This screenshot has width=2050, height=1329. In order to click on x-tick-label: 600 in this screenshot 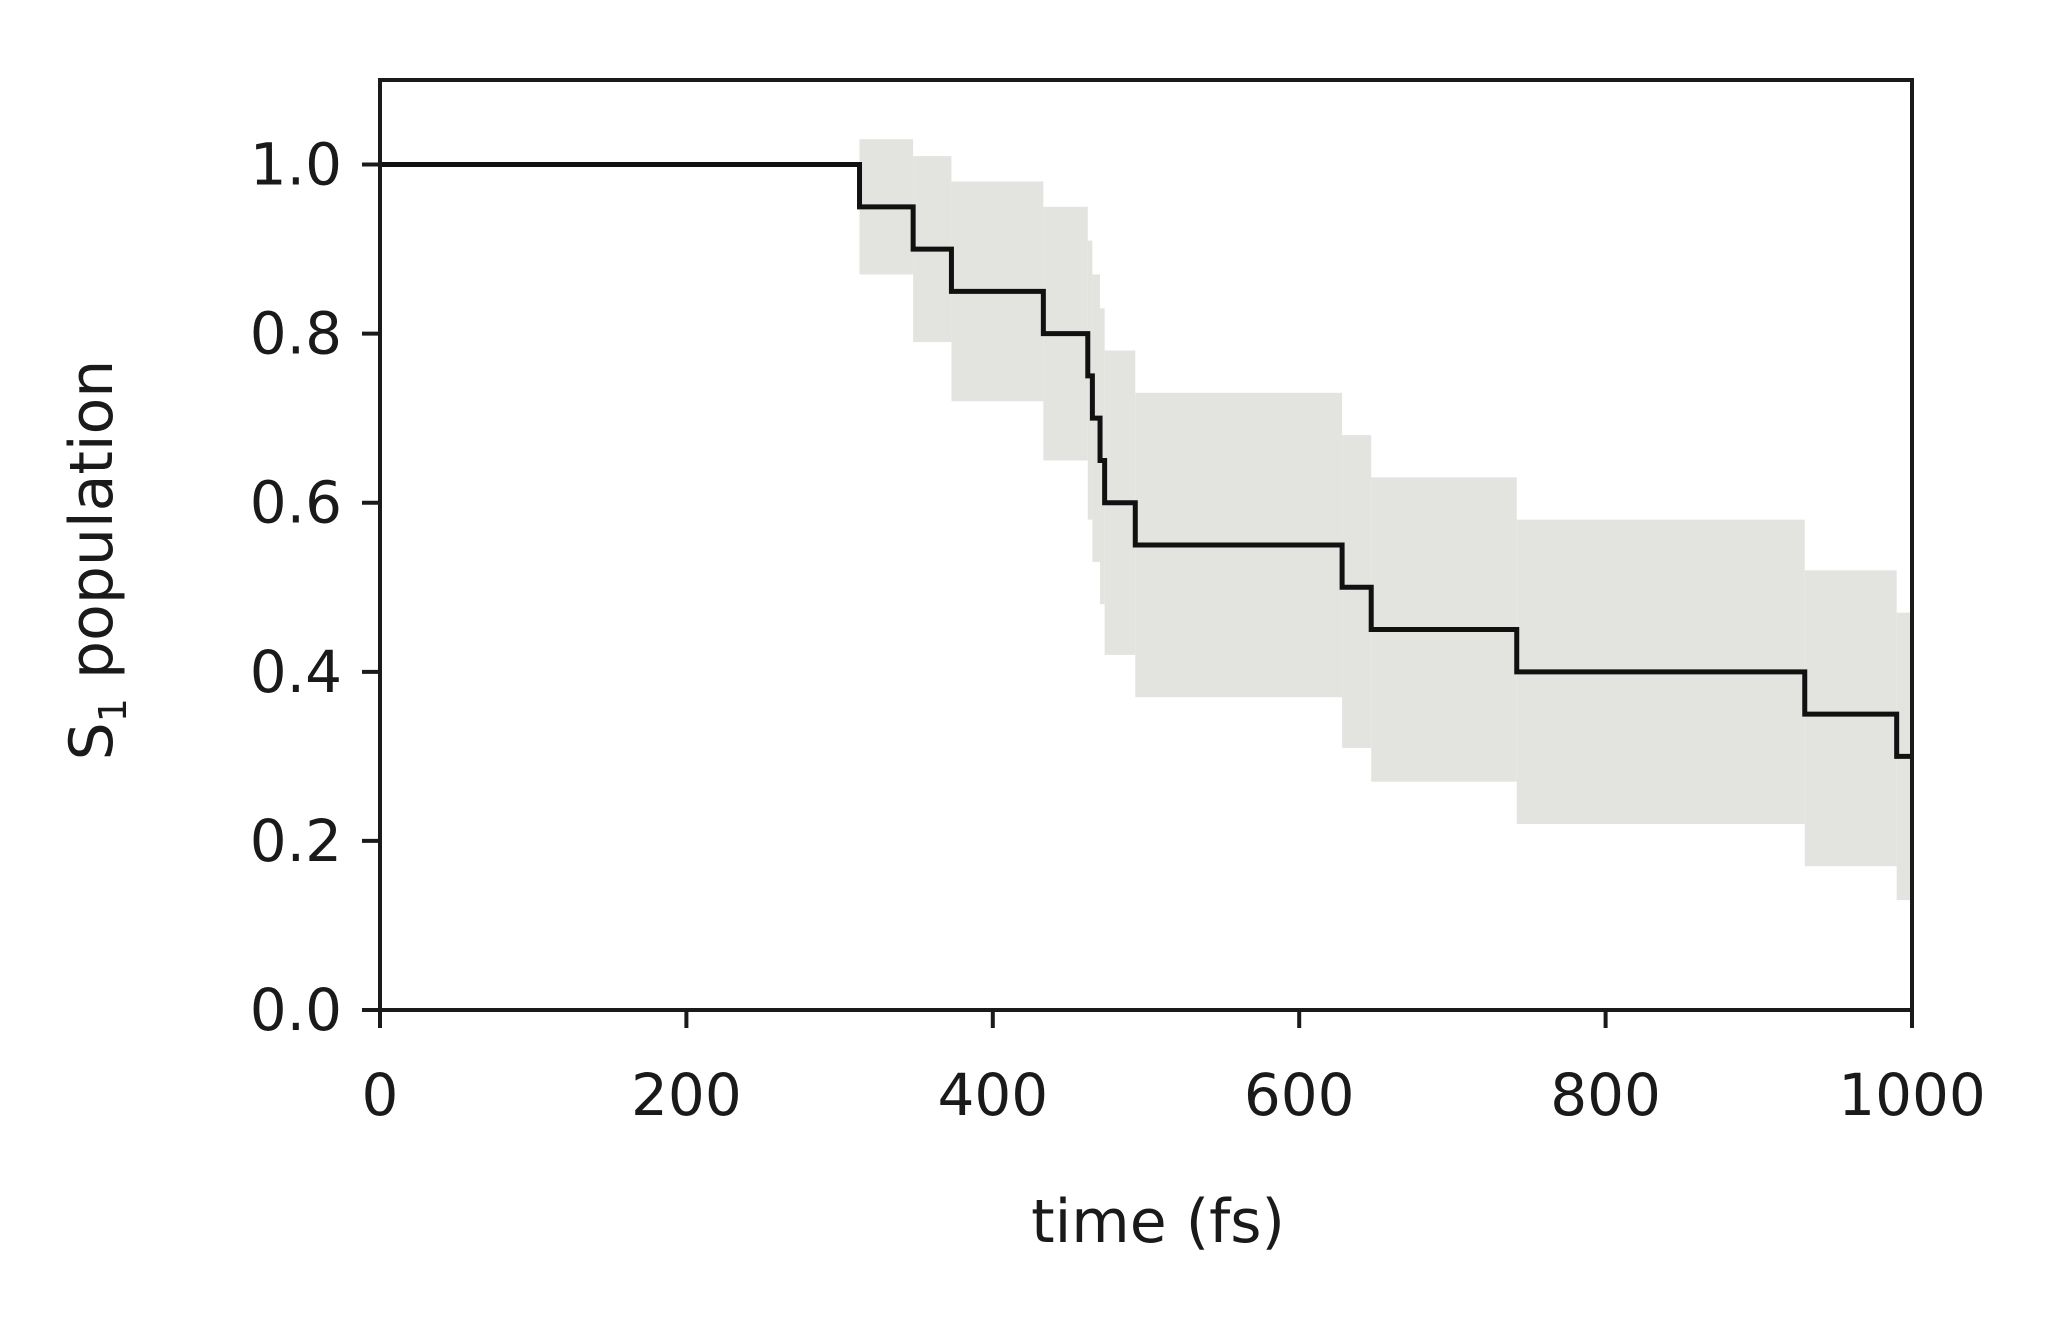, I will do `click(1299, 1095)`.